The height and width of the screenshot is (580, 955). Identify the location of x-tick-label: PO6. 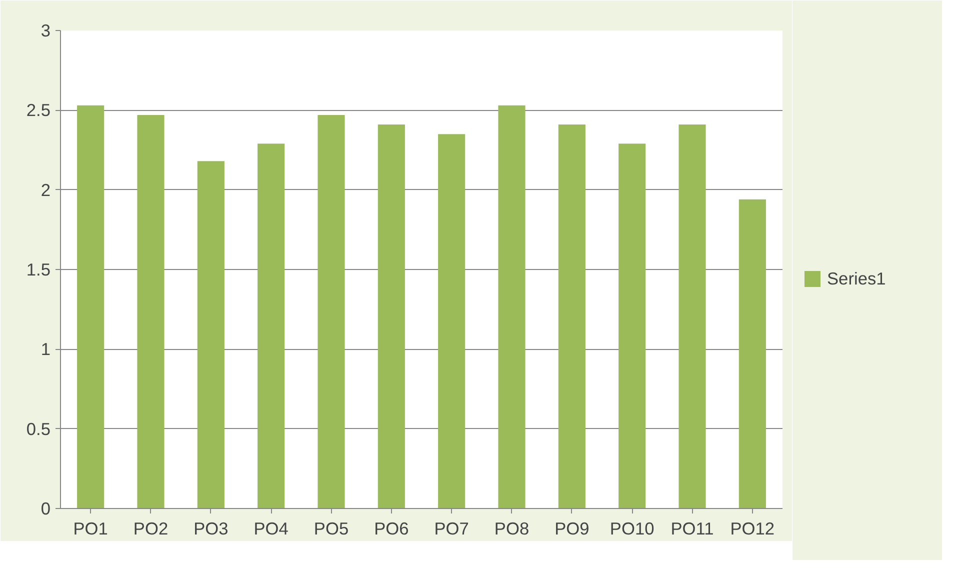
(391, 528).